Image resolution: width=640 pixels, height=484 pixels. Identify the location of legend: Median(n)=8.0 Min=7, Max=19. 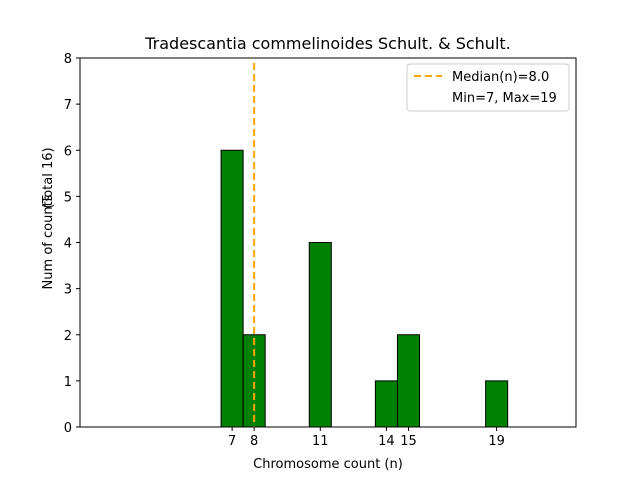
(488, 87).